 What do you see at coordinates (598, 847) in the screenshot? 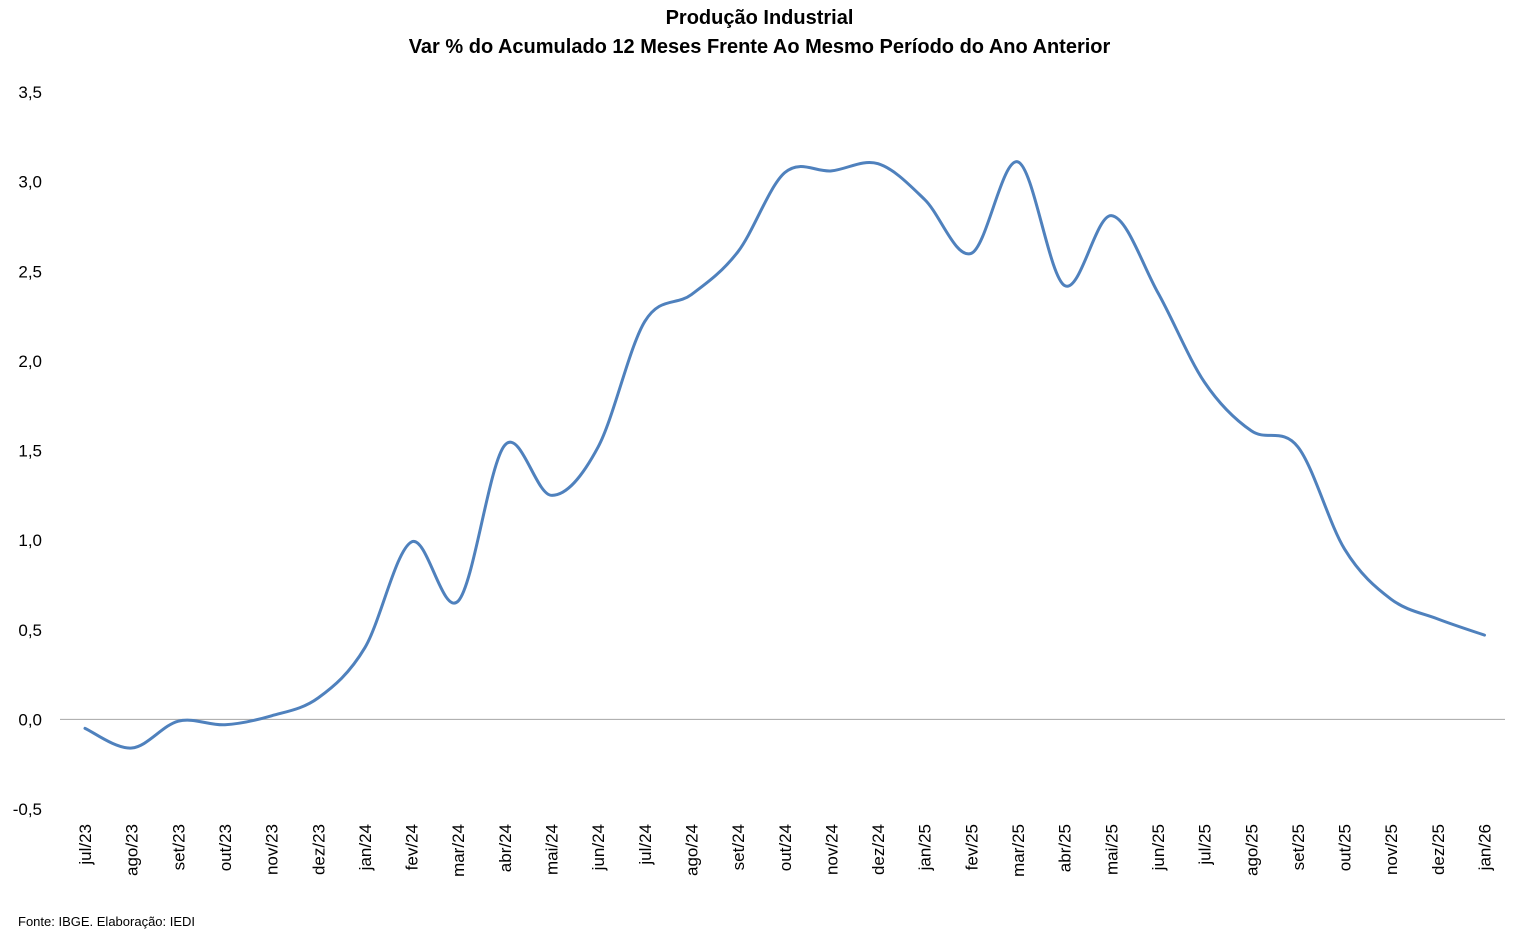
I see `x-tick-label: jun/24` at bounding box center [598, 847].